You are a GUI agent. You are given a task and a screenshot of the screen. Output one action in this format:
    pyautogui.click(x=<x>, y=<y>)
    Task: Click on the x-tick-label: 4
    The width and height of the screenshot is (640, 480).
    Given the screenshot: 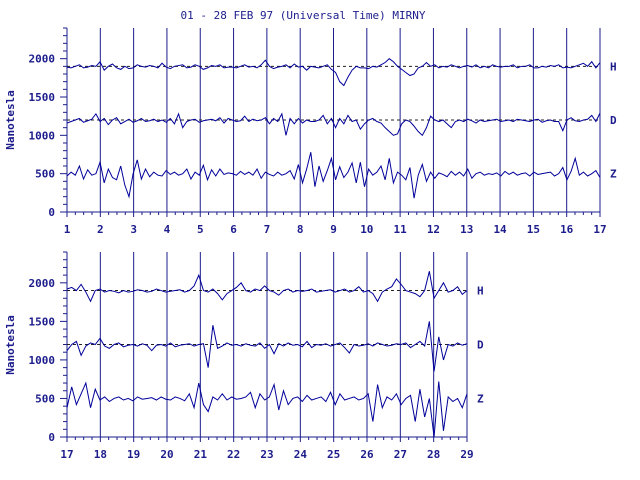 What is the action you would take?
    pyautogui.click(x=167, y=229)
    